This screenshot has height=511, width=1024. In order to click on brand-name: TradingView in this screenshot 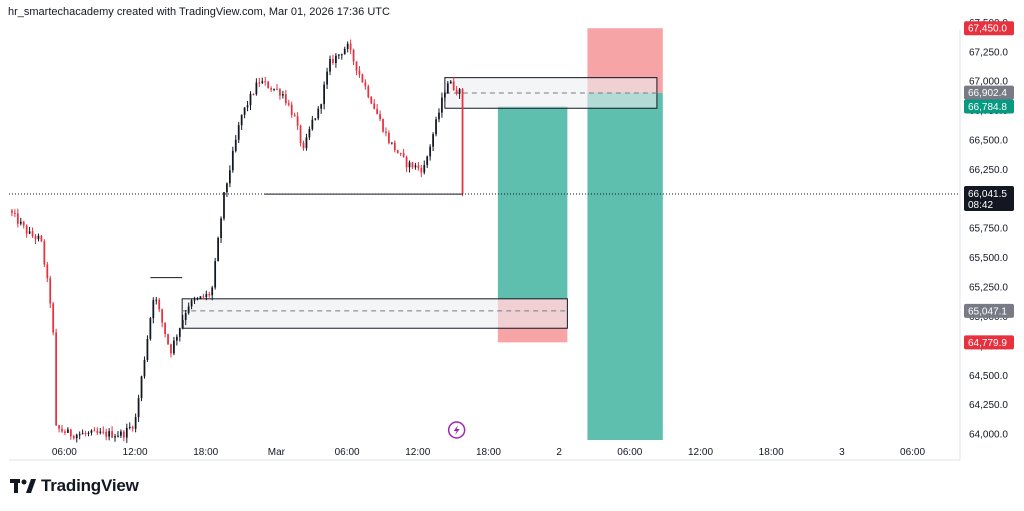, I will do `click(90, 485)`.